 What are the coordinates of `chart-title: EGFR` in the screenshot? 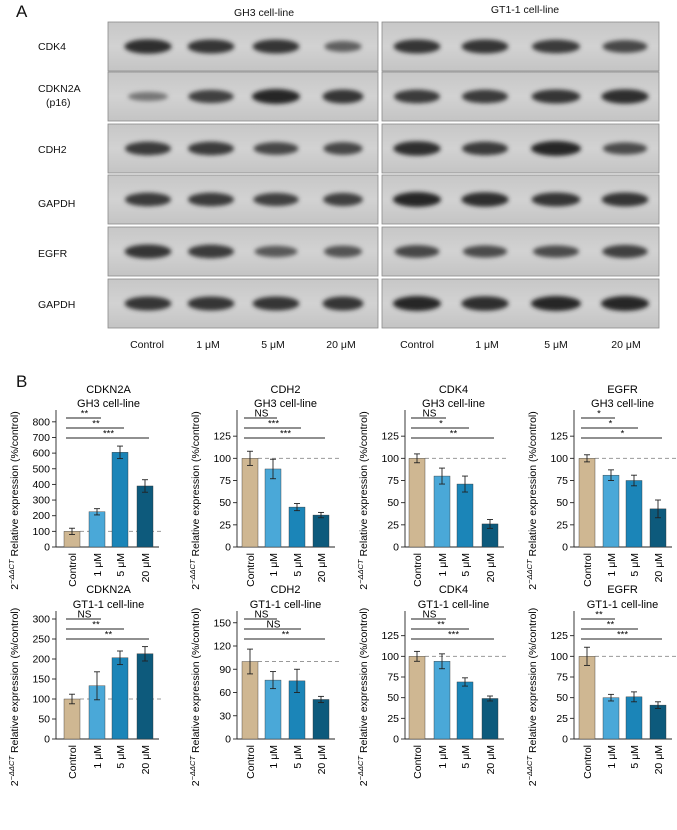 It's located at (622, 390).